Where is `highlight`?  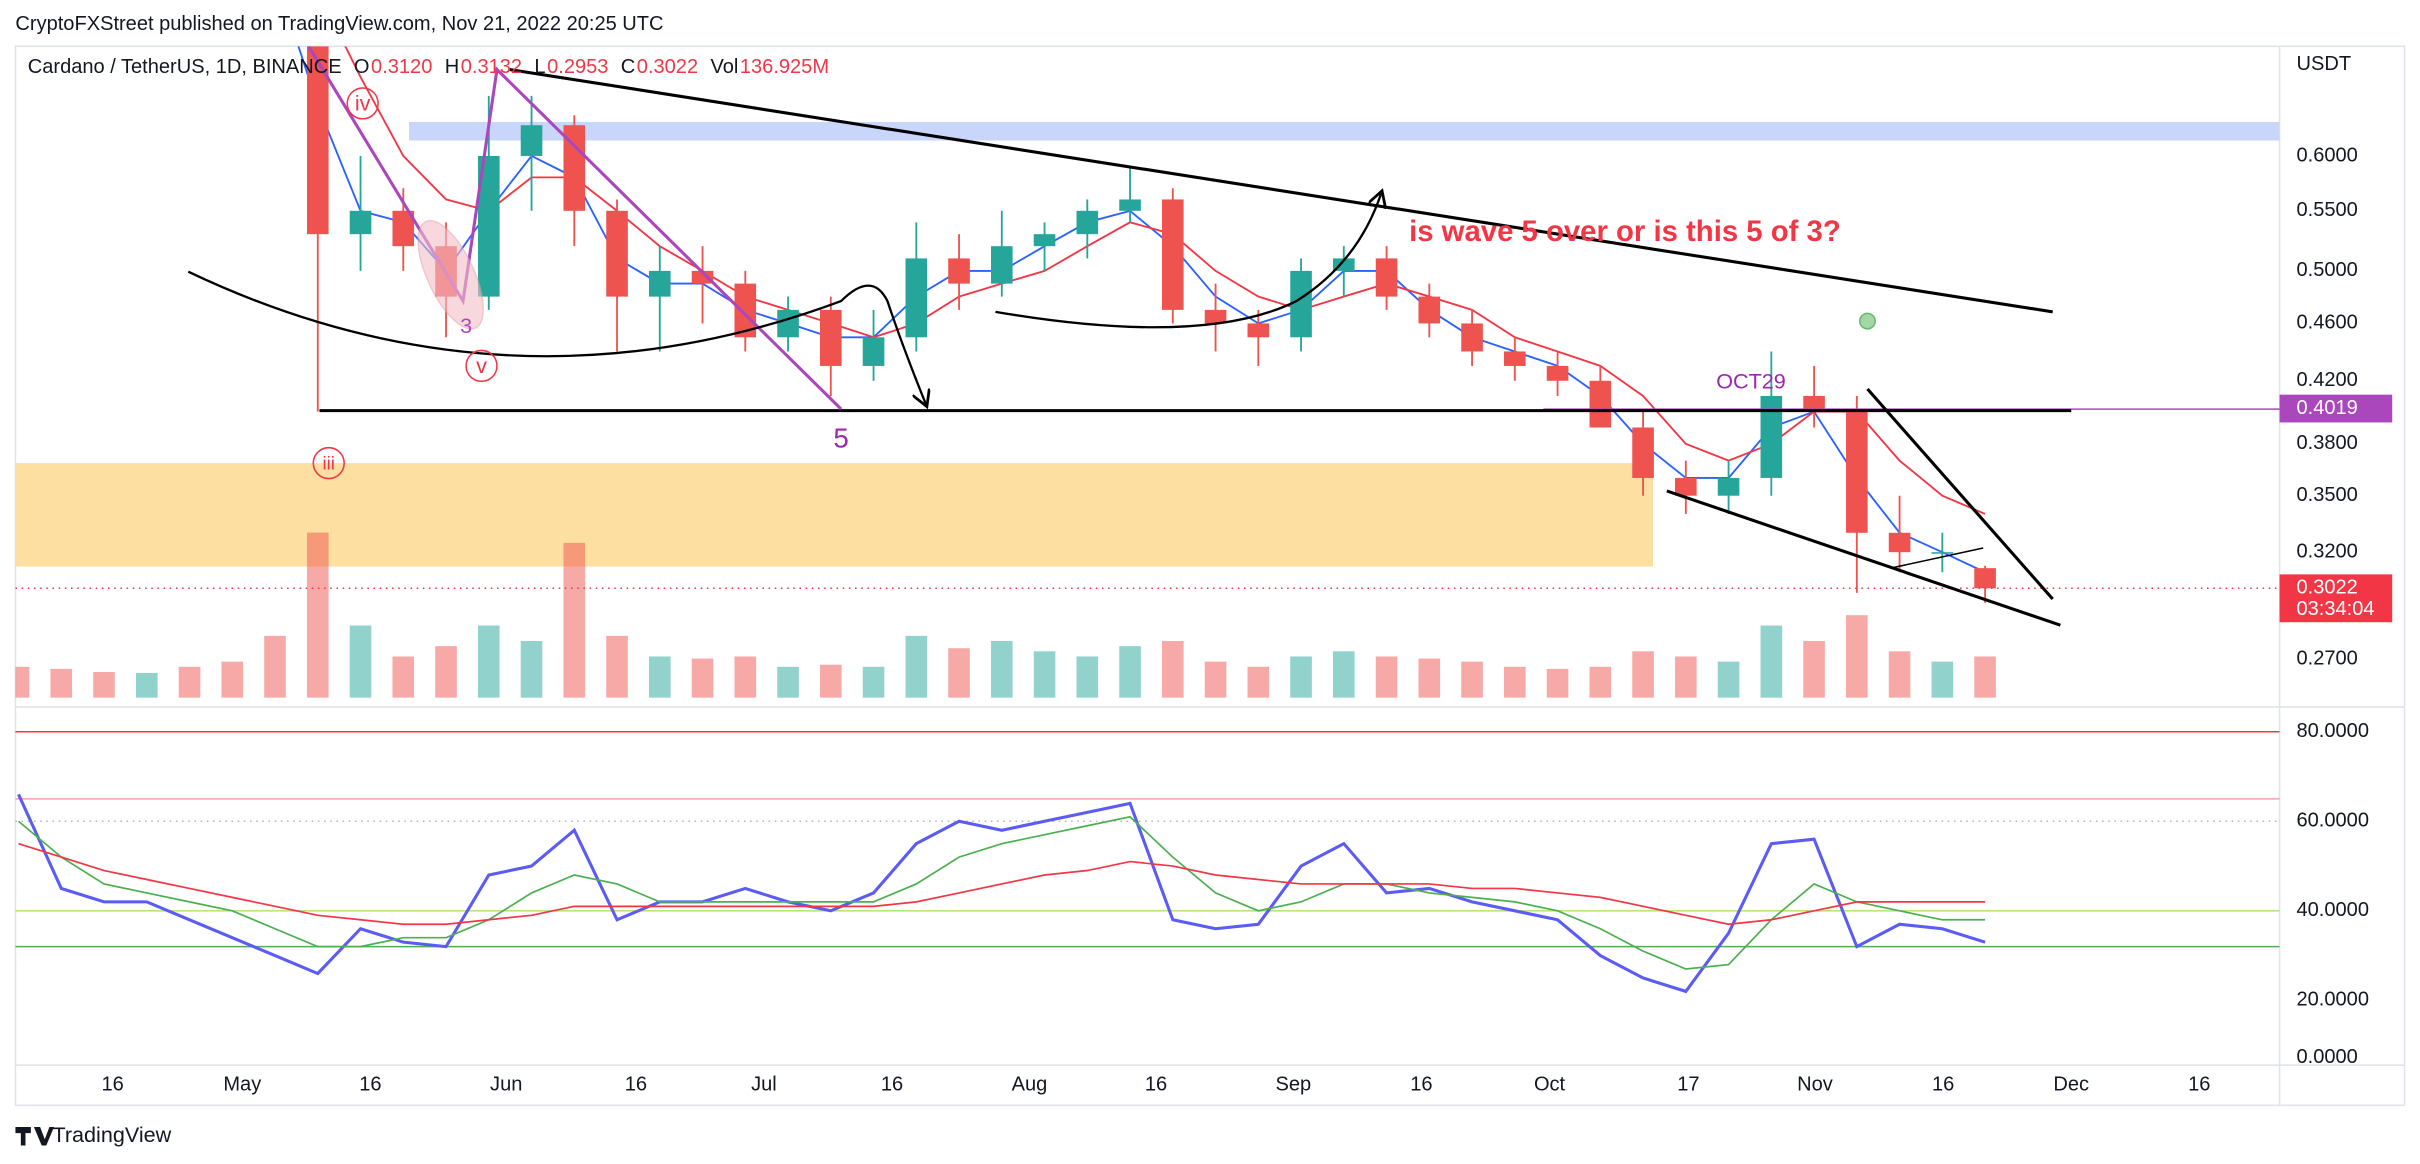 highlight is located at coordinates (450, 274).